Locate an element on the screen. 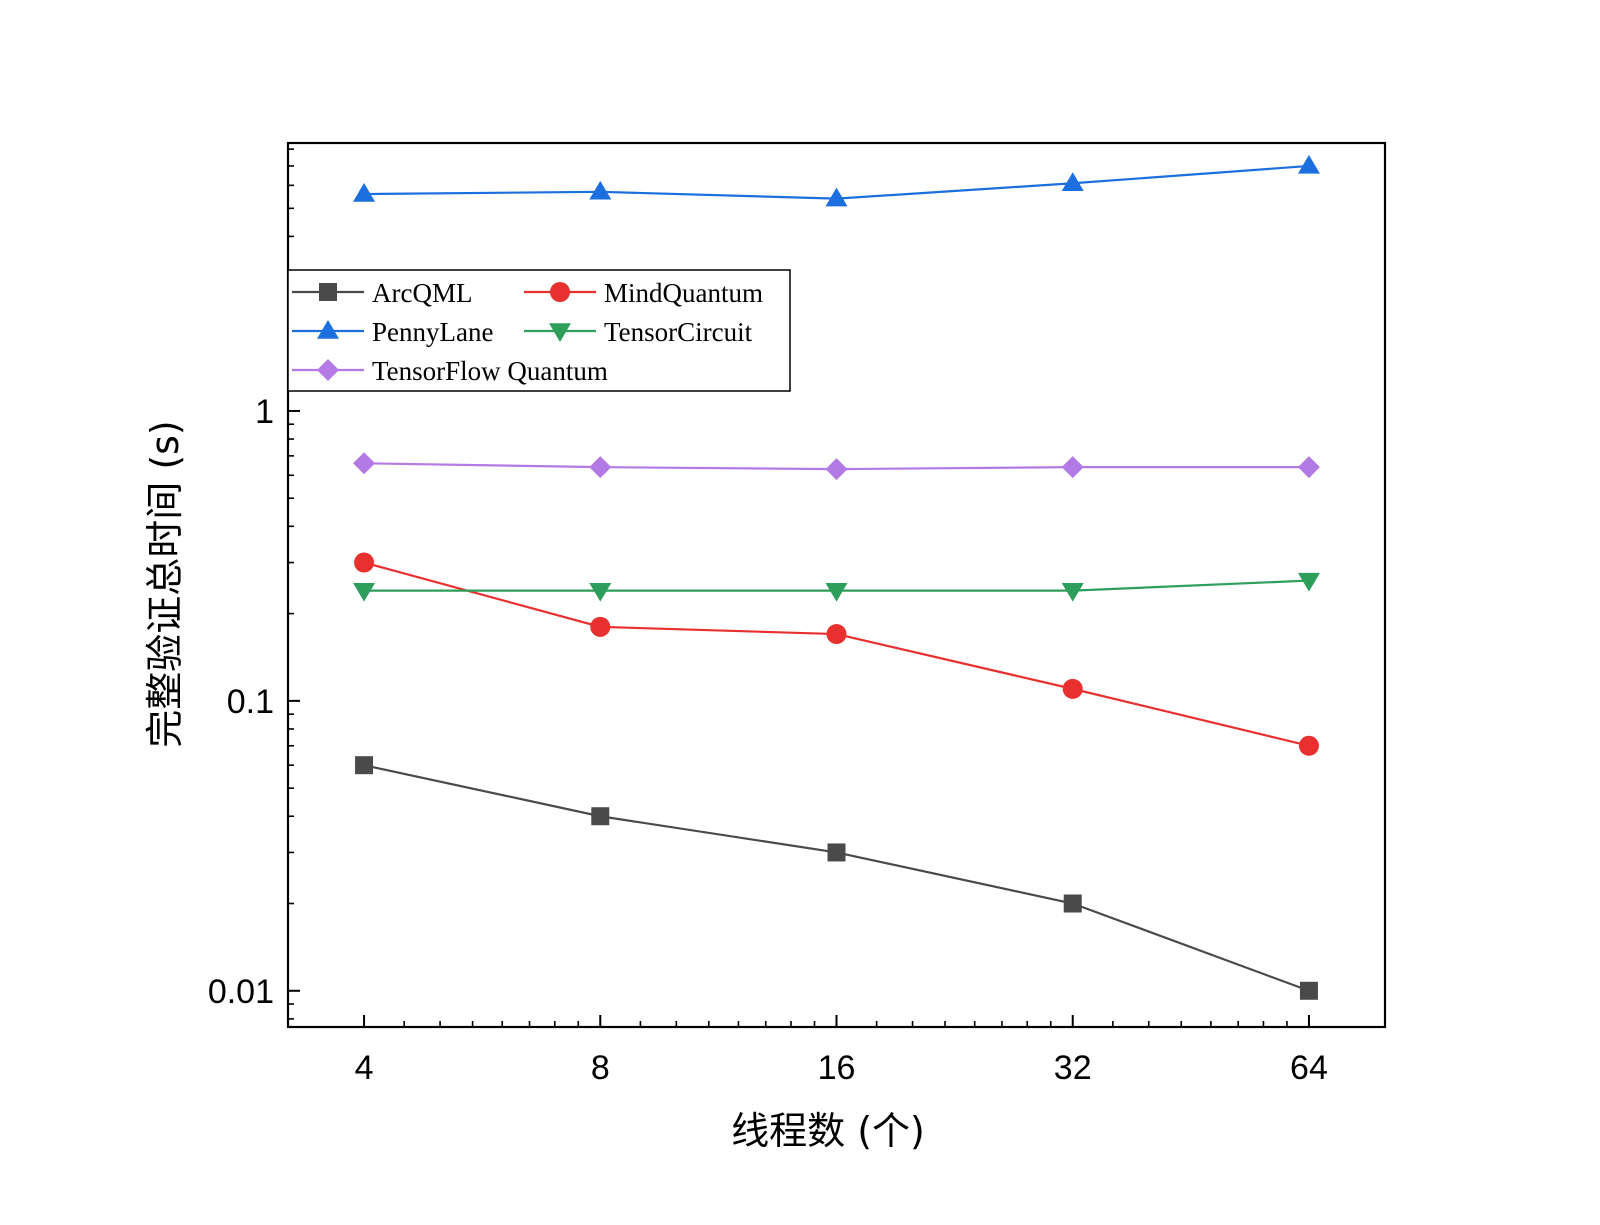 This screenshot has height=1225, width=1600. legend-label: TensorFlow Quantum is located at coordinates (490, 371).